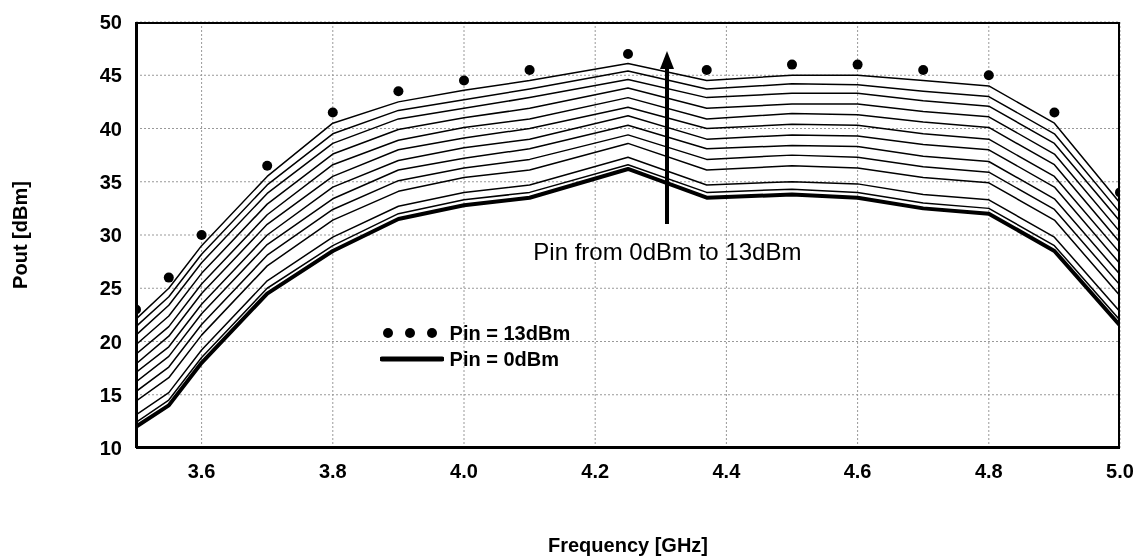 This screenshot has height=560, width=1142. Describe the element at coordinates (510, 333) in the screenshot. I see `legend-label: Pin = 13dBm` at that location.